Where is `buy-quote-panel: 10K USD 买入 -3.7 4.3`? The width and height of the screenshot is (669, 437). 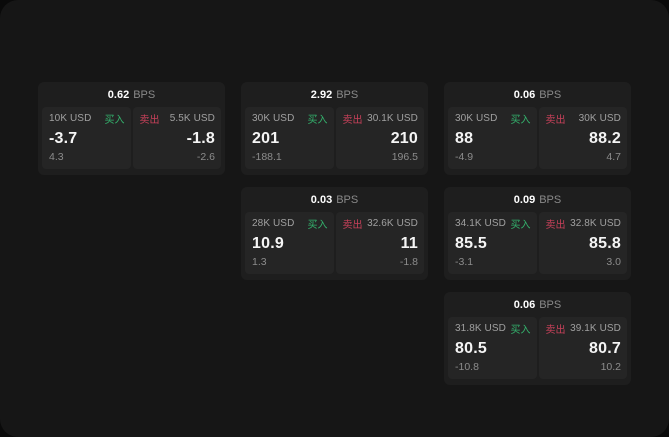 buy-quote-panel: 10K USD 买入 -3.7 4.3 is located at coordinates (86, 138).